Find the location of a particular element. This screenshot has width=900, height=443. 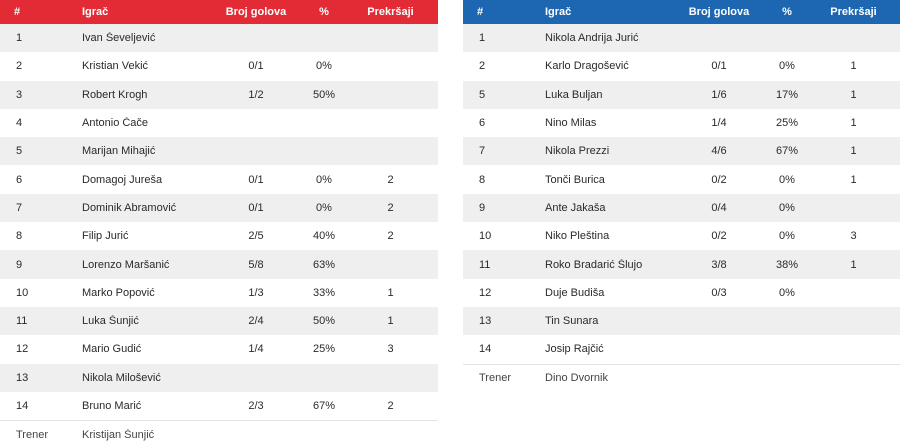

player-name: Luka Šunjić is located at coordinates (110, 321).